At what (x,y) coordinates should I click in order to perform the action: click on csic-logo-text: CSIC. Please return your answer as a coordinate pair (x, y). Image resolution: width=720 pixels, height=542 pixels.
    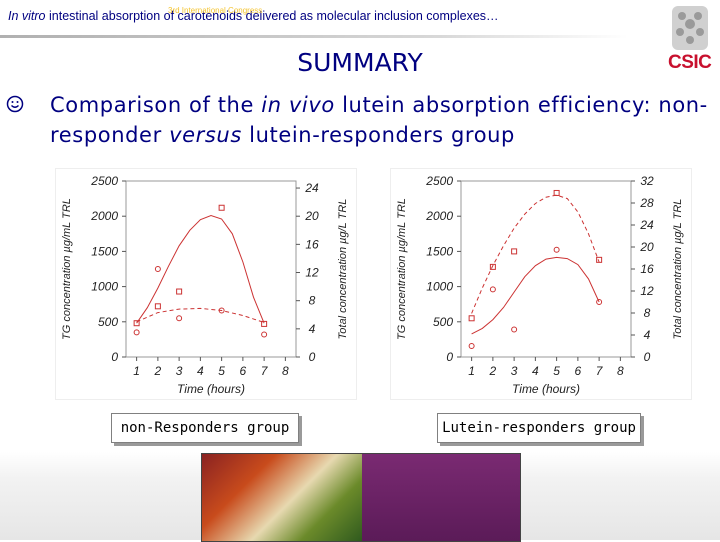
    Looking at the image, I should click on (690, 62).